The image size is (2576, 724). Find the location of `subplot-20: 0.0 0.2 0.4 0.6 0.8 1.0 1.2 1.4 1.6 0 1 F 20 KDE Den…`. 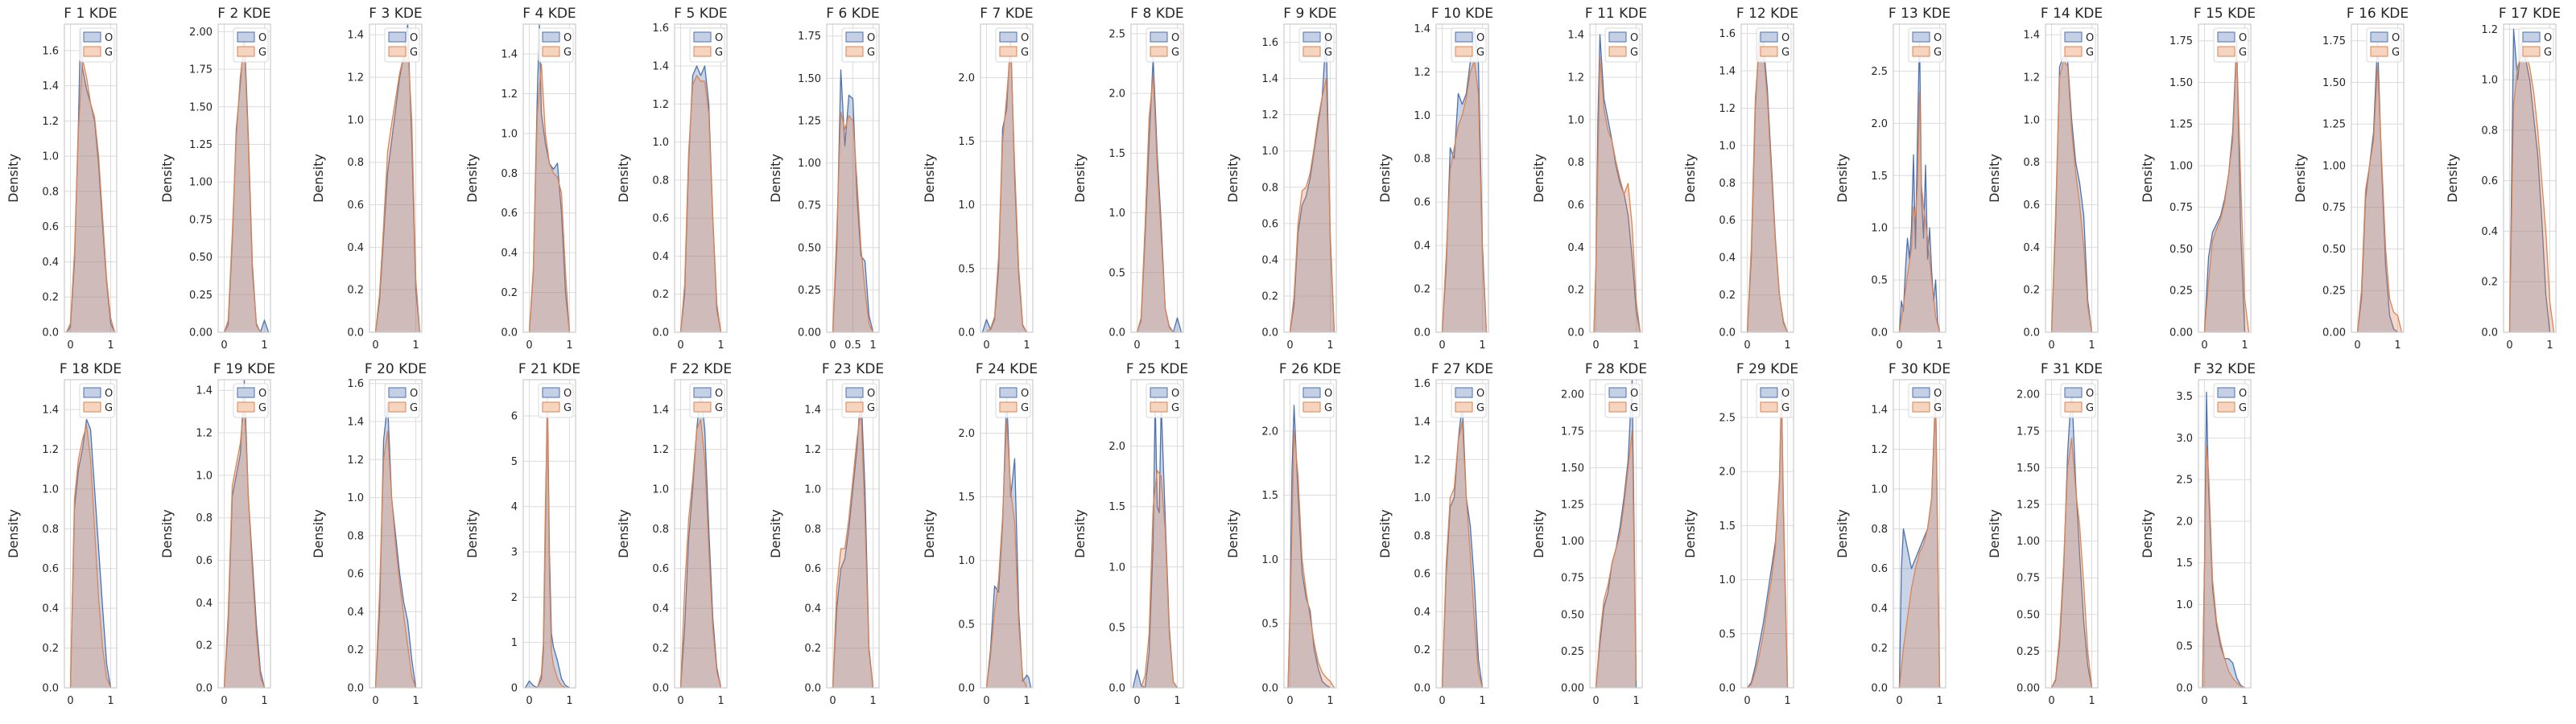

subplot-20: 0.0 0.2 0.4 0.6 0.8 1.0 1.2 1.4 1.6 0 1 F 20 KDE Den… is located at coordinates (369, 534).